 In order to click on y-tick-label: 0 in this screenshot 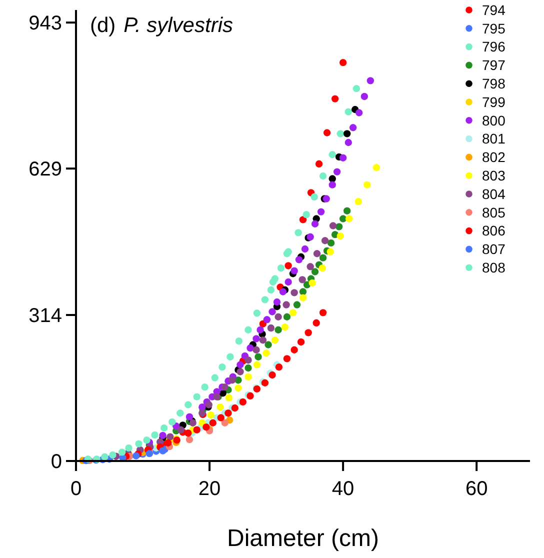, I will do `click(56, 462)`.